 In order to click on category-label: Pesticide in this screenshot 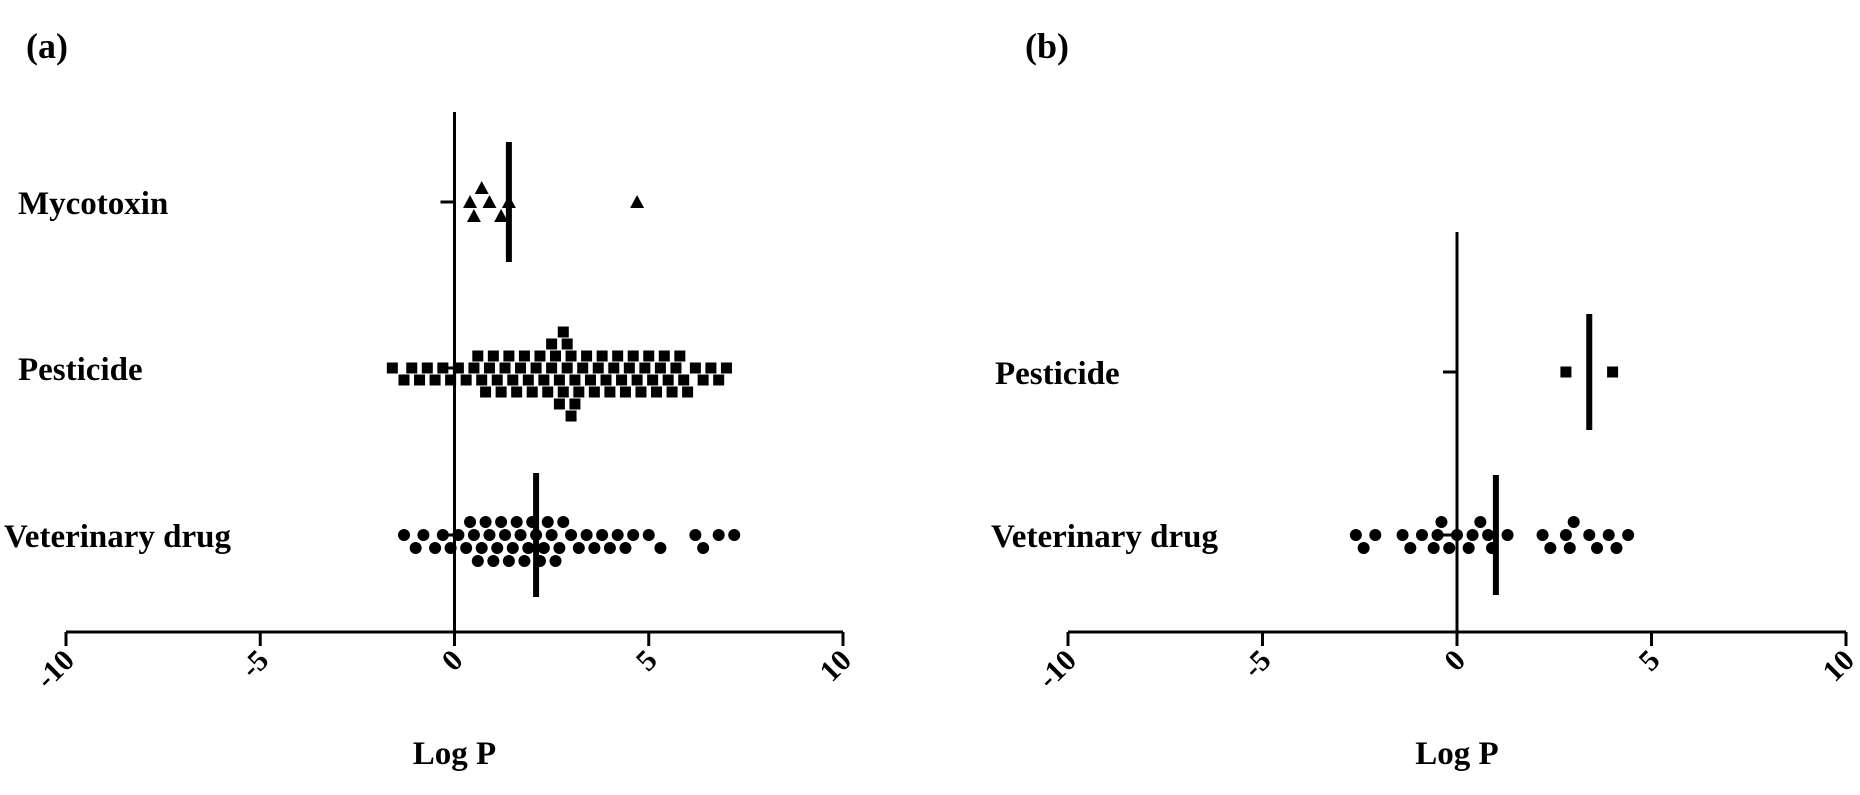, I will do `click(80, 370)`.